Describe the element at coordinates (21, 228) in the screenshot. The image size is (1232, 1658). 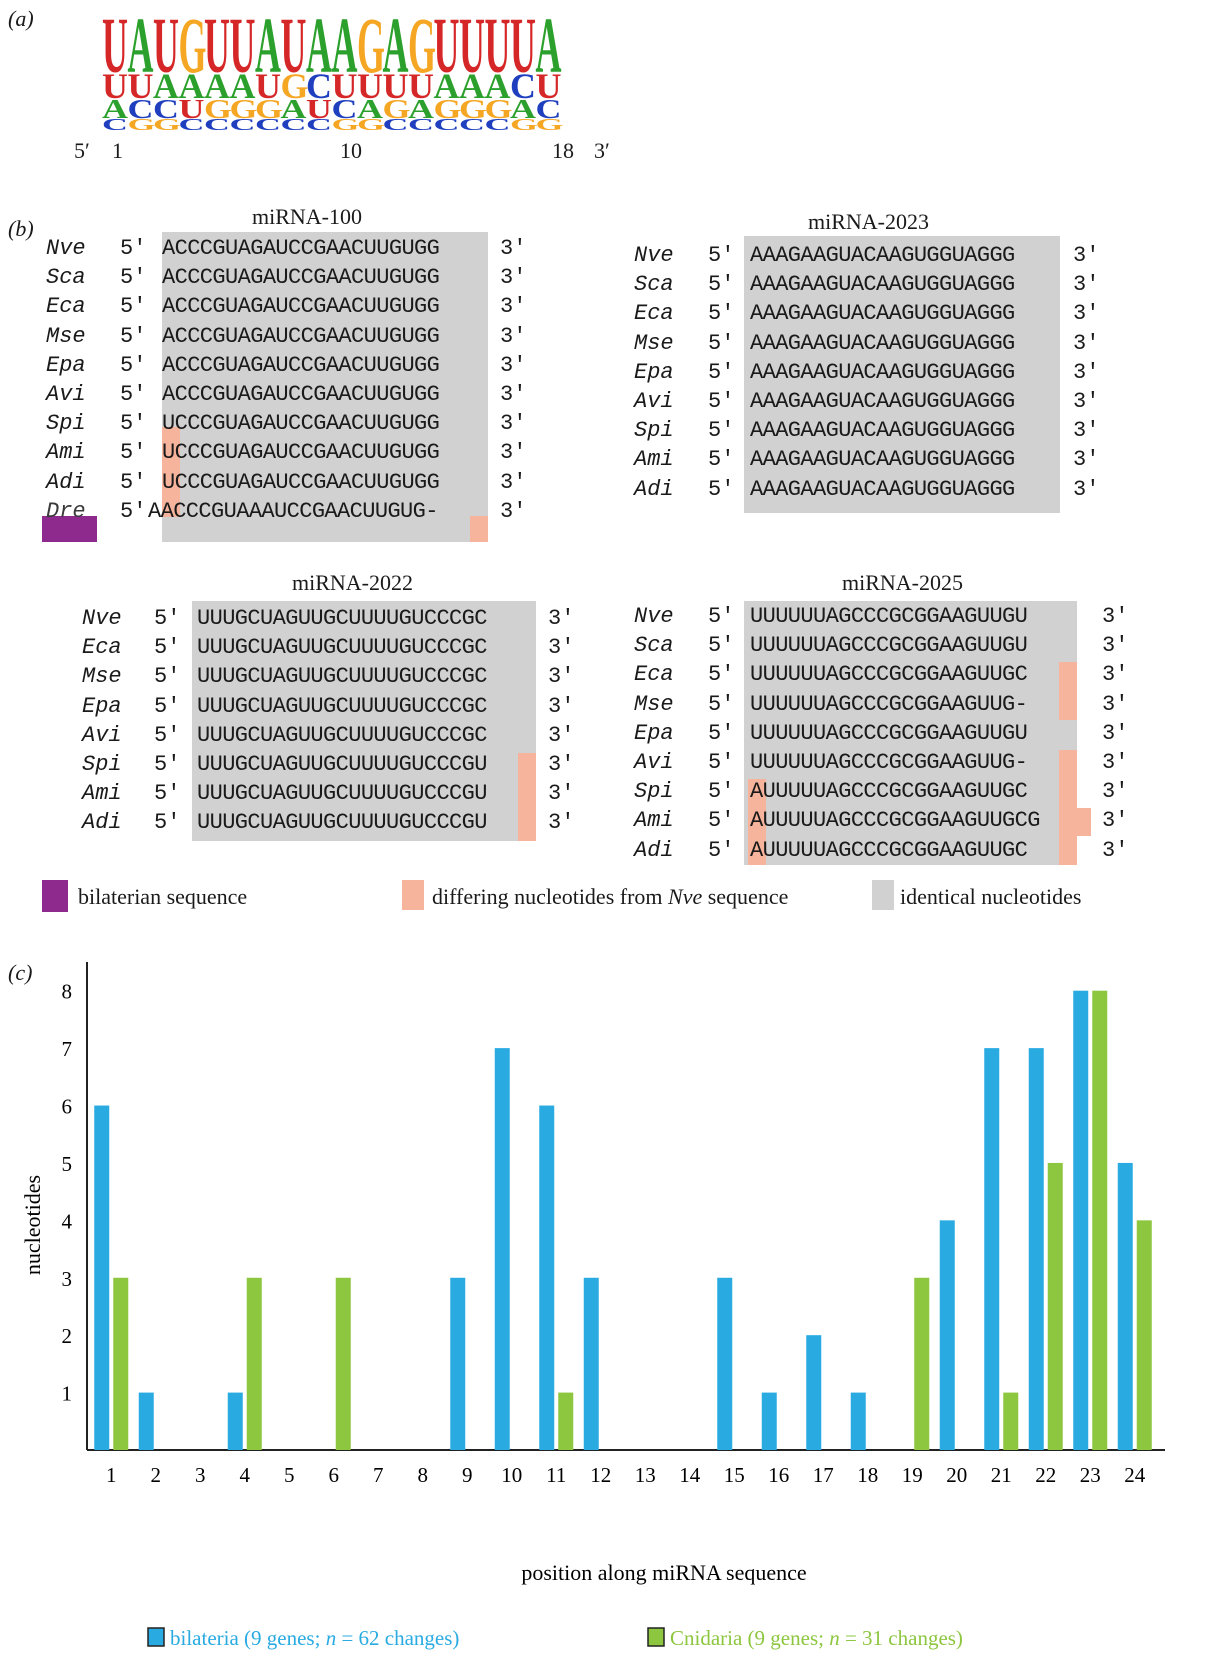
I see `panel-b-label: (b)` at that location.